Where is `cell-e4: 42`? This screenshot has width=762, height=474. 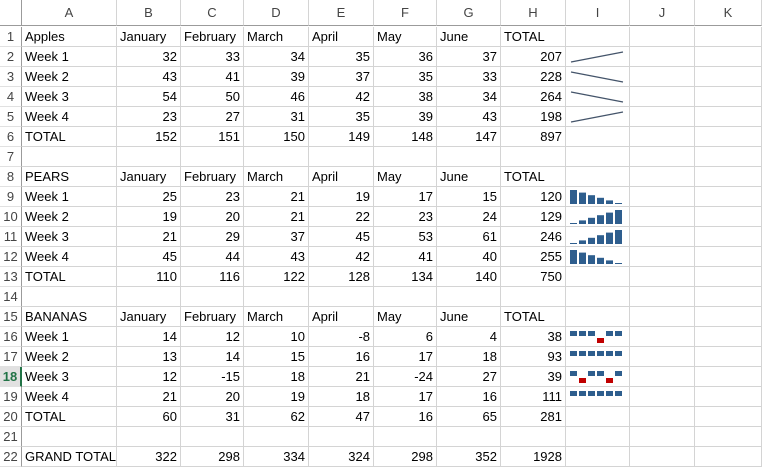
cell-e4: 42 is located at coordinates (341, 97).